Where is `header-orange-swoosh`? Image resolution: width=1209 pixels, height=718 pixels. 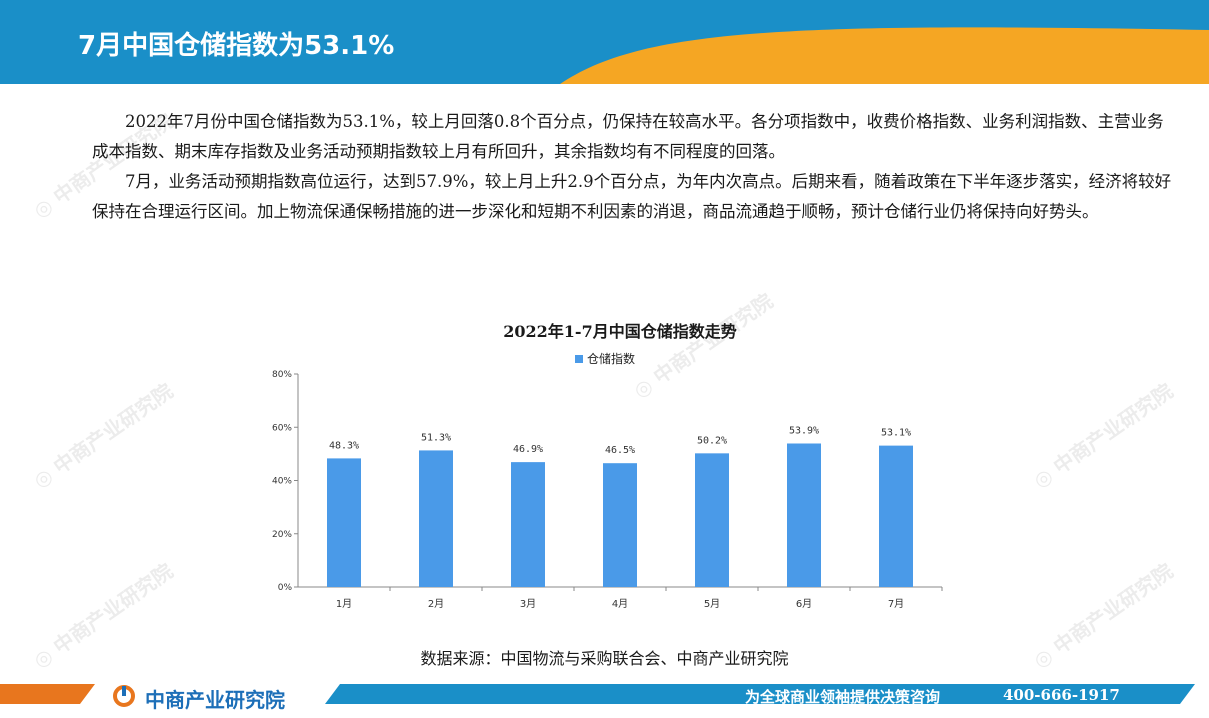 header-orange-swoosh is located at coordinates (884, 55).